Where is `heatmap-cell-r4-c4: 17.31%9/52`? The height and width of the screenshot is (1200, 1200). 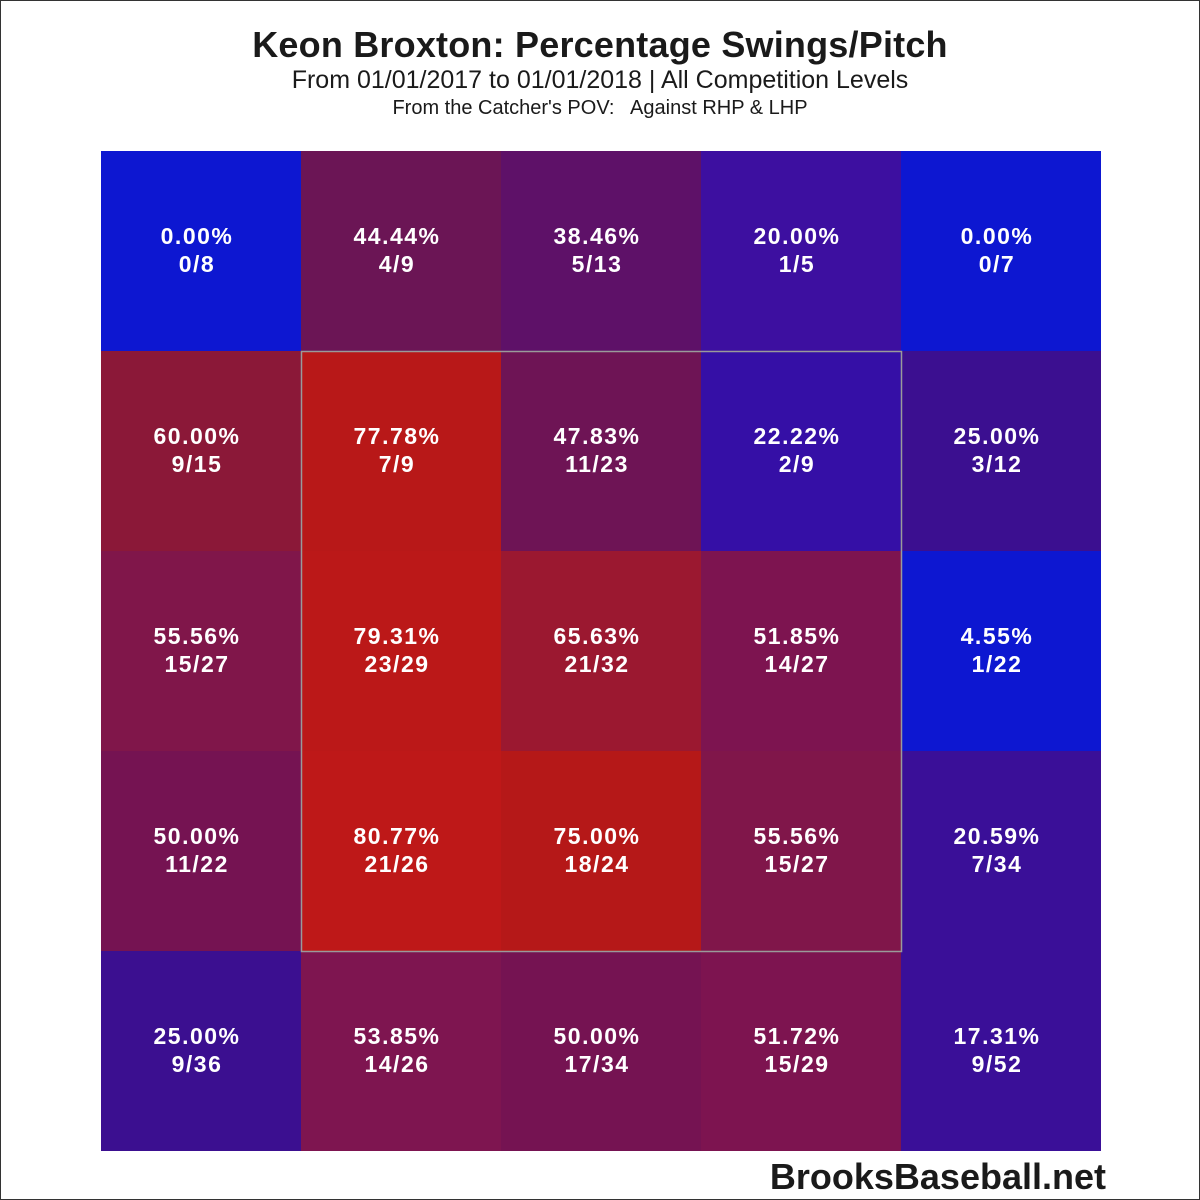 heatmap-cell-r4-c4: 17.31%9/52 is located at coordinates (1001, 1051).